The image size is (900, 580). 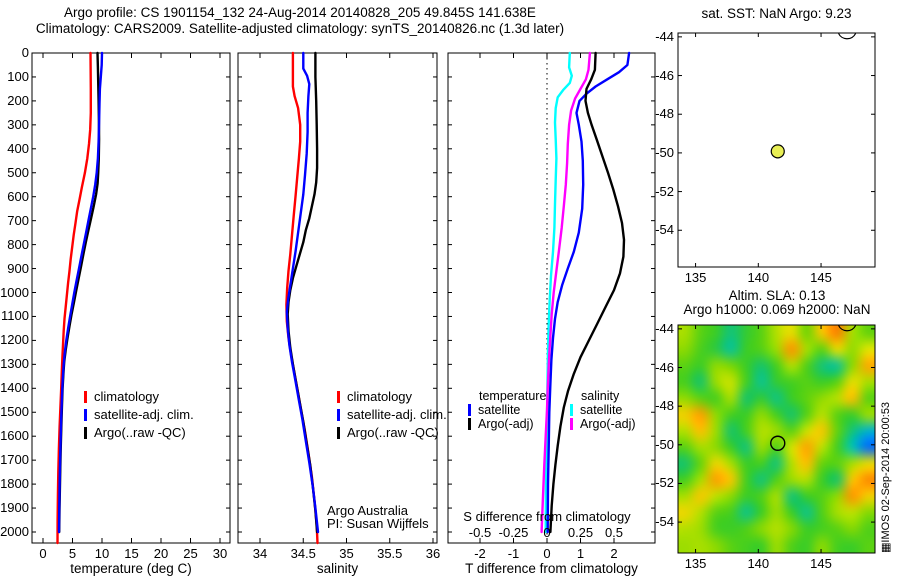 What do you see at coordinates (499, 410) in the screenshot?
I see `legend-label: satellite` at bounding box center [499, 410].